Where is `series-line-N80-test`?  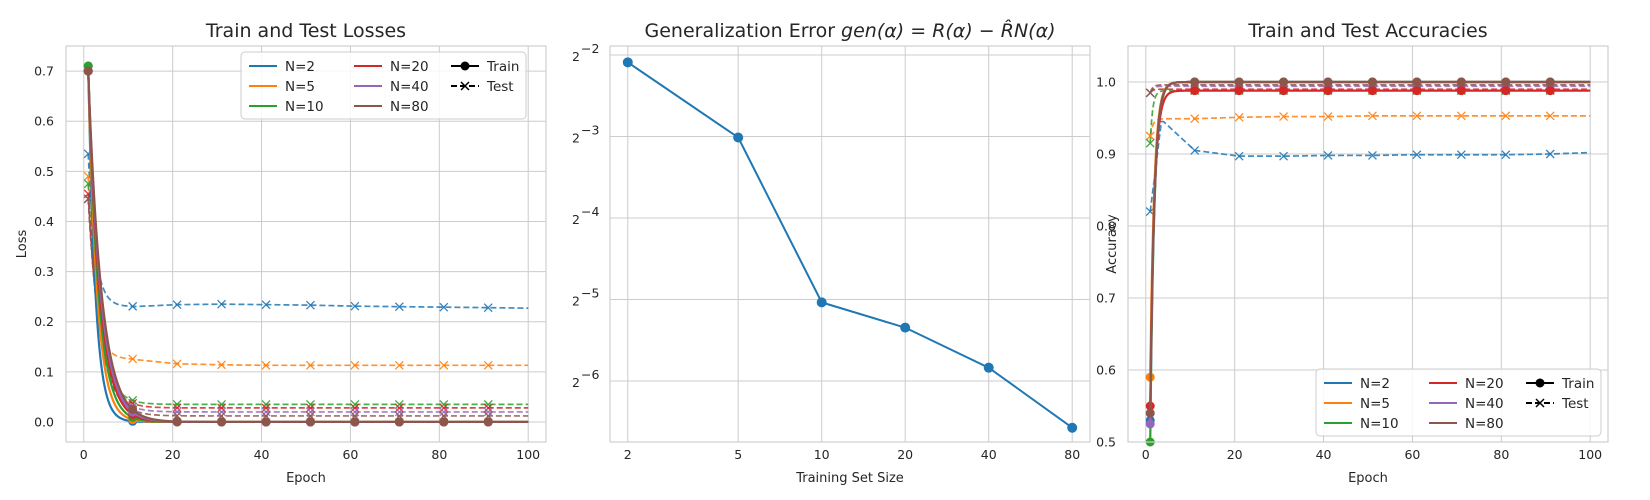 series-line-N80-test is located at coordinates (308, 307).